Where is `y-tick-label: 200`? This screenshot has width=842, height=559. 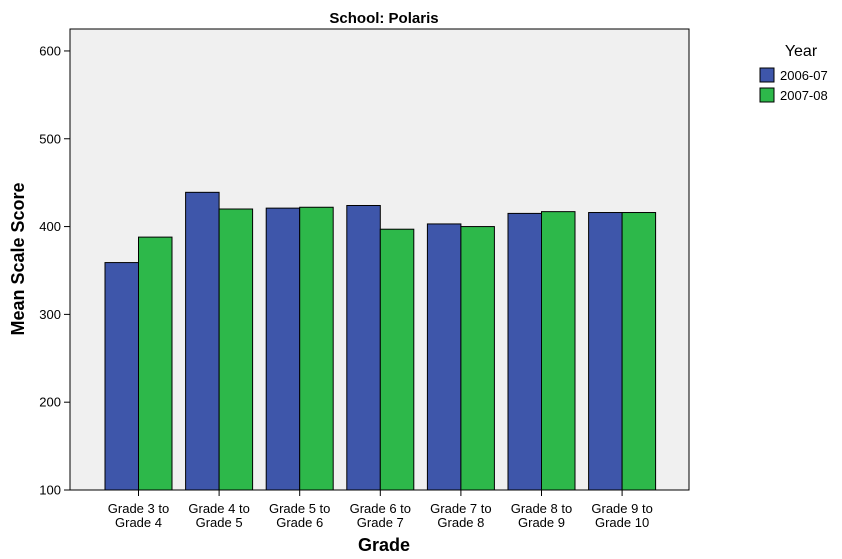 y-tick-label: 200 is located at coordinates (50, 402).